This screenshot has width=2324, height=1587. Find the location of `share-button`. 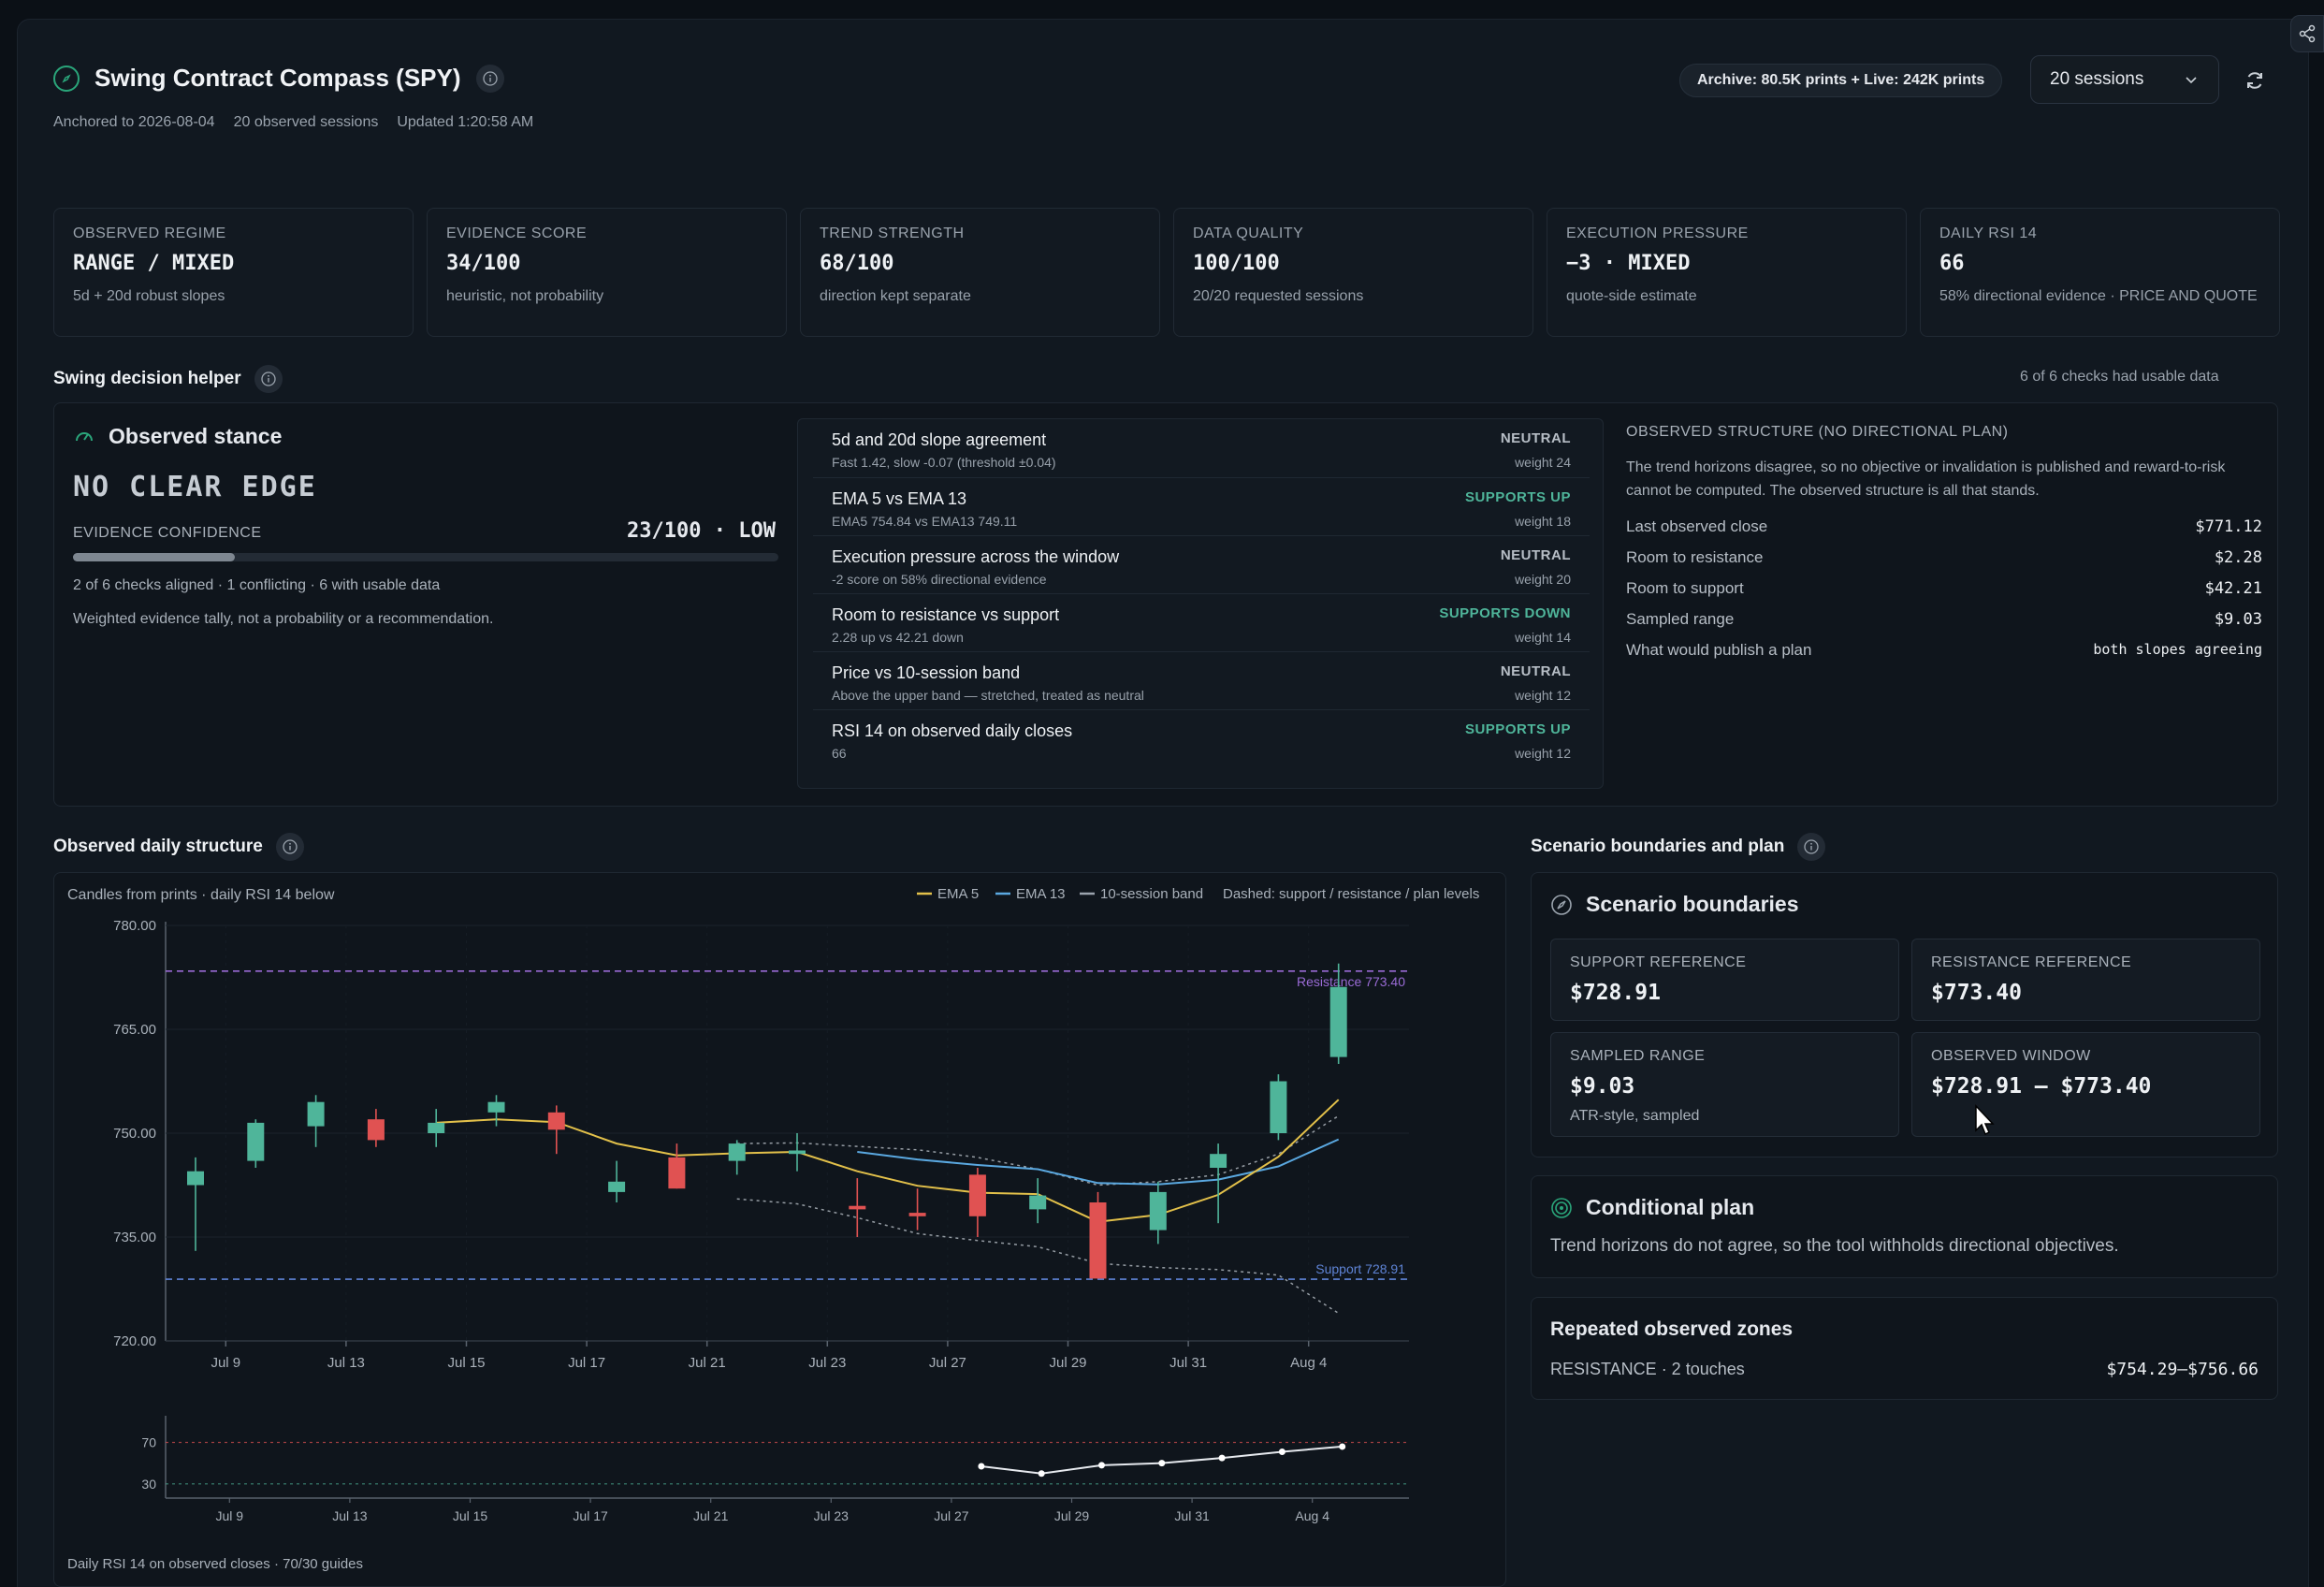

share-button is located at coordinates (2307, 33).